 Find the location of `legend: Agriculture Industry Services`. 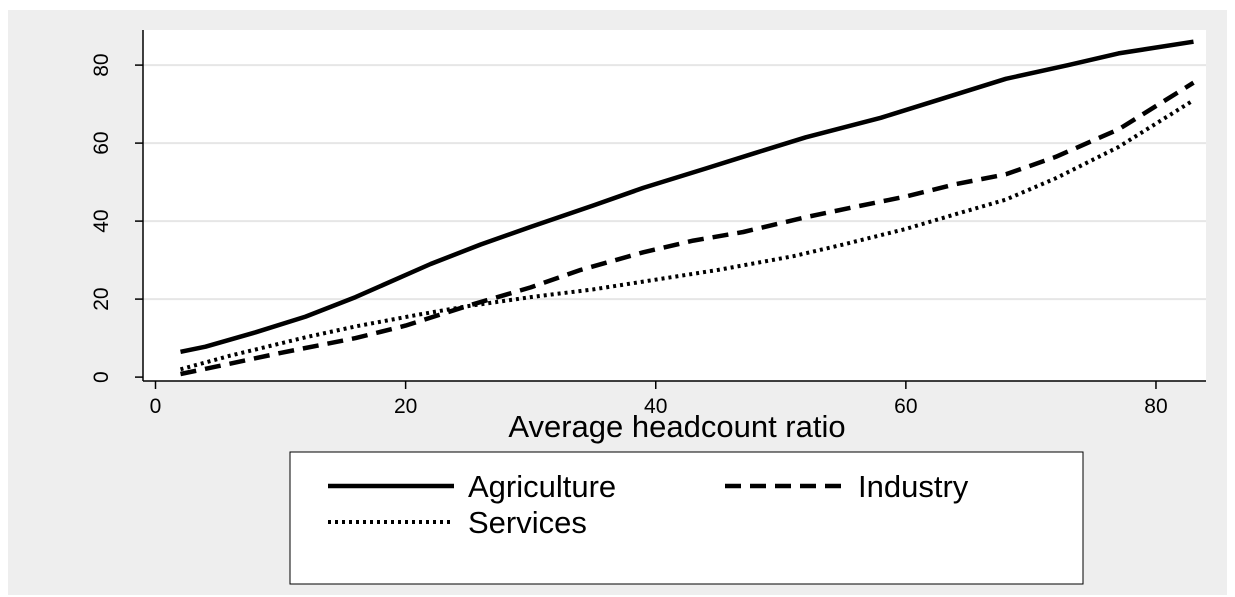

legend: Agriculture Industry Services is located at coordinates (686, 518).